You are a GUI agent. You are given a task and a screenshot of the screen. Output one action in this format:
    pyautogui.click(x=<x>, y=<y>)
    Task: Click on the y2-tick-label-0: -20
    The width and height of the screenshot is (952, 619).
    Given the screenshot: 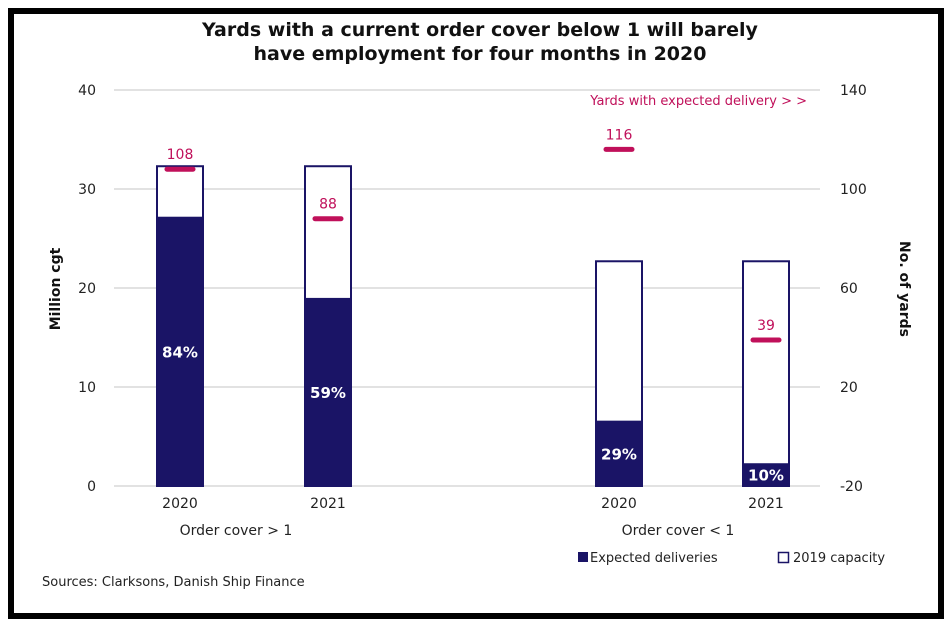 What is the action you would take?
    pyautogui.click(x=851, y=487)
    